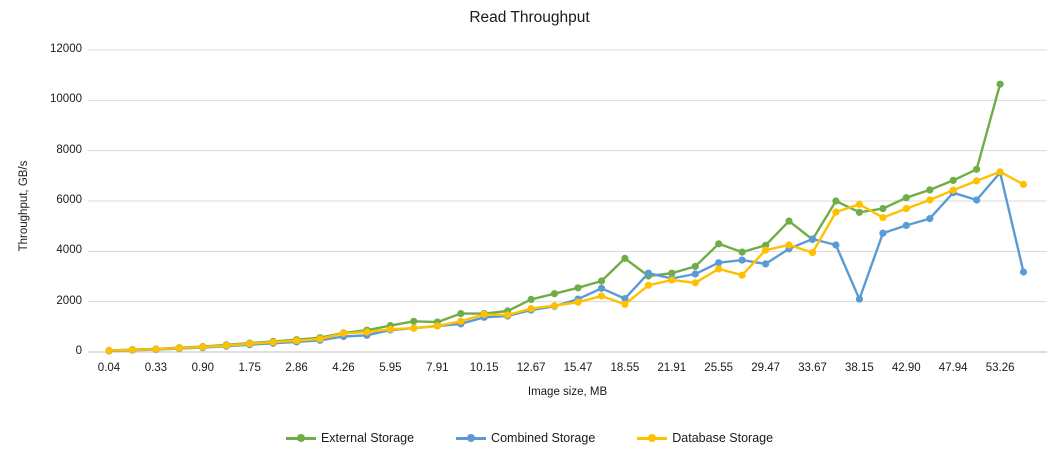 This screenshot has width=1059, height=464. What do you see at coordinates (109, 368) in the screenshot?
I see `x-tick-label: 0.04` at bounding box center [109, 368].